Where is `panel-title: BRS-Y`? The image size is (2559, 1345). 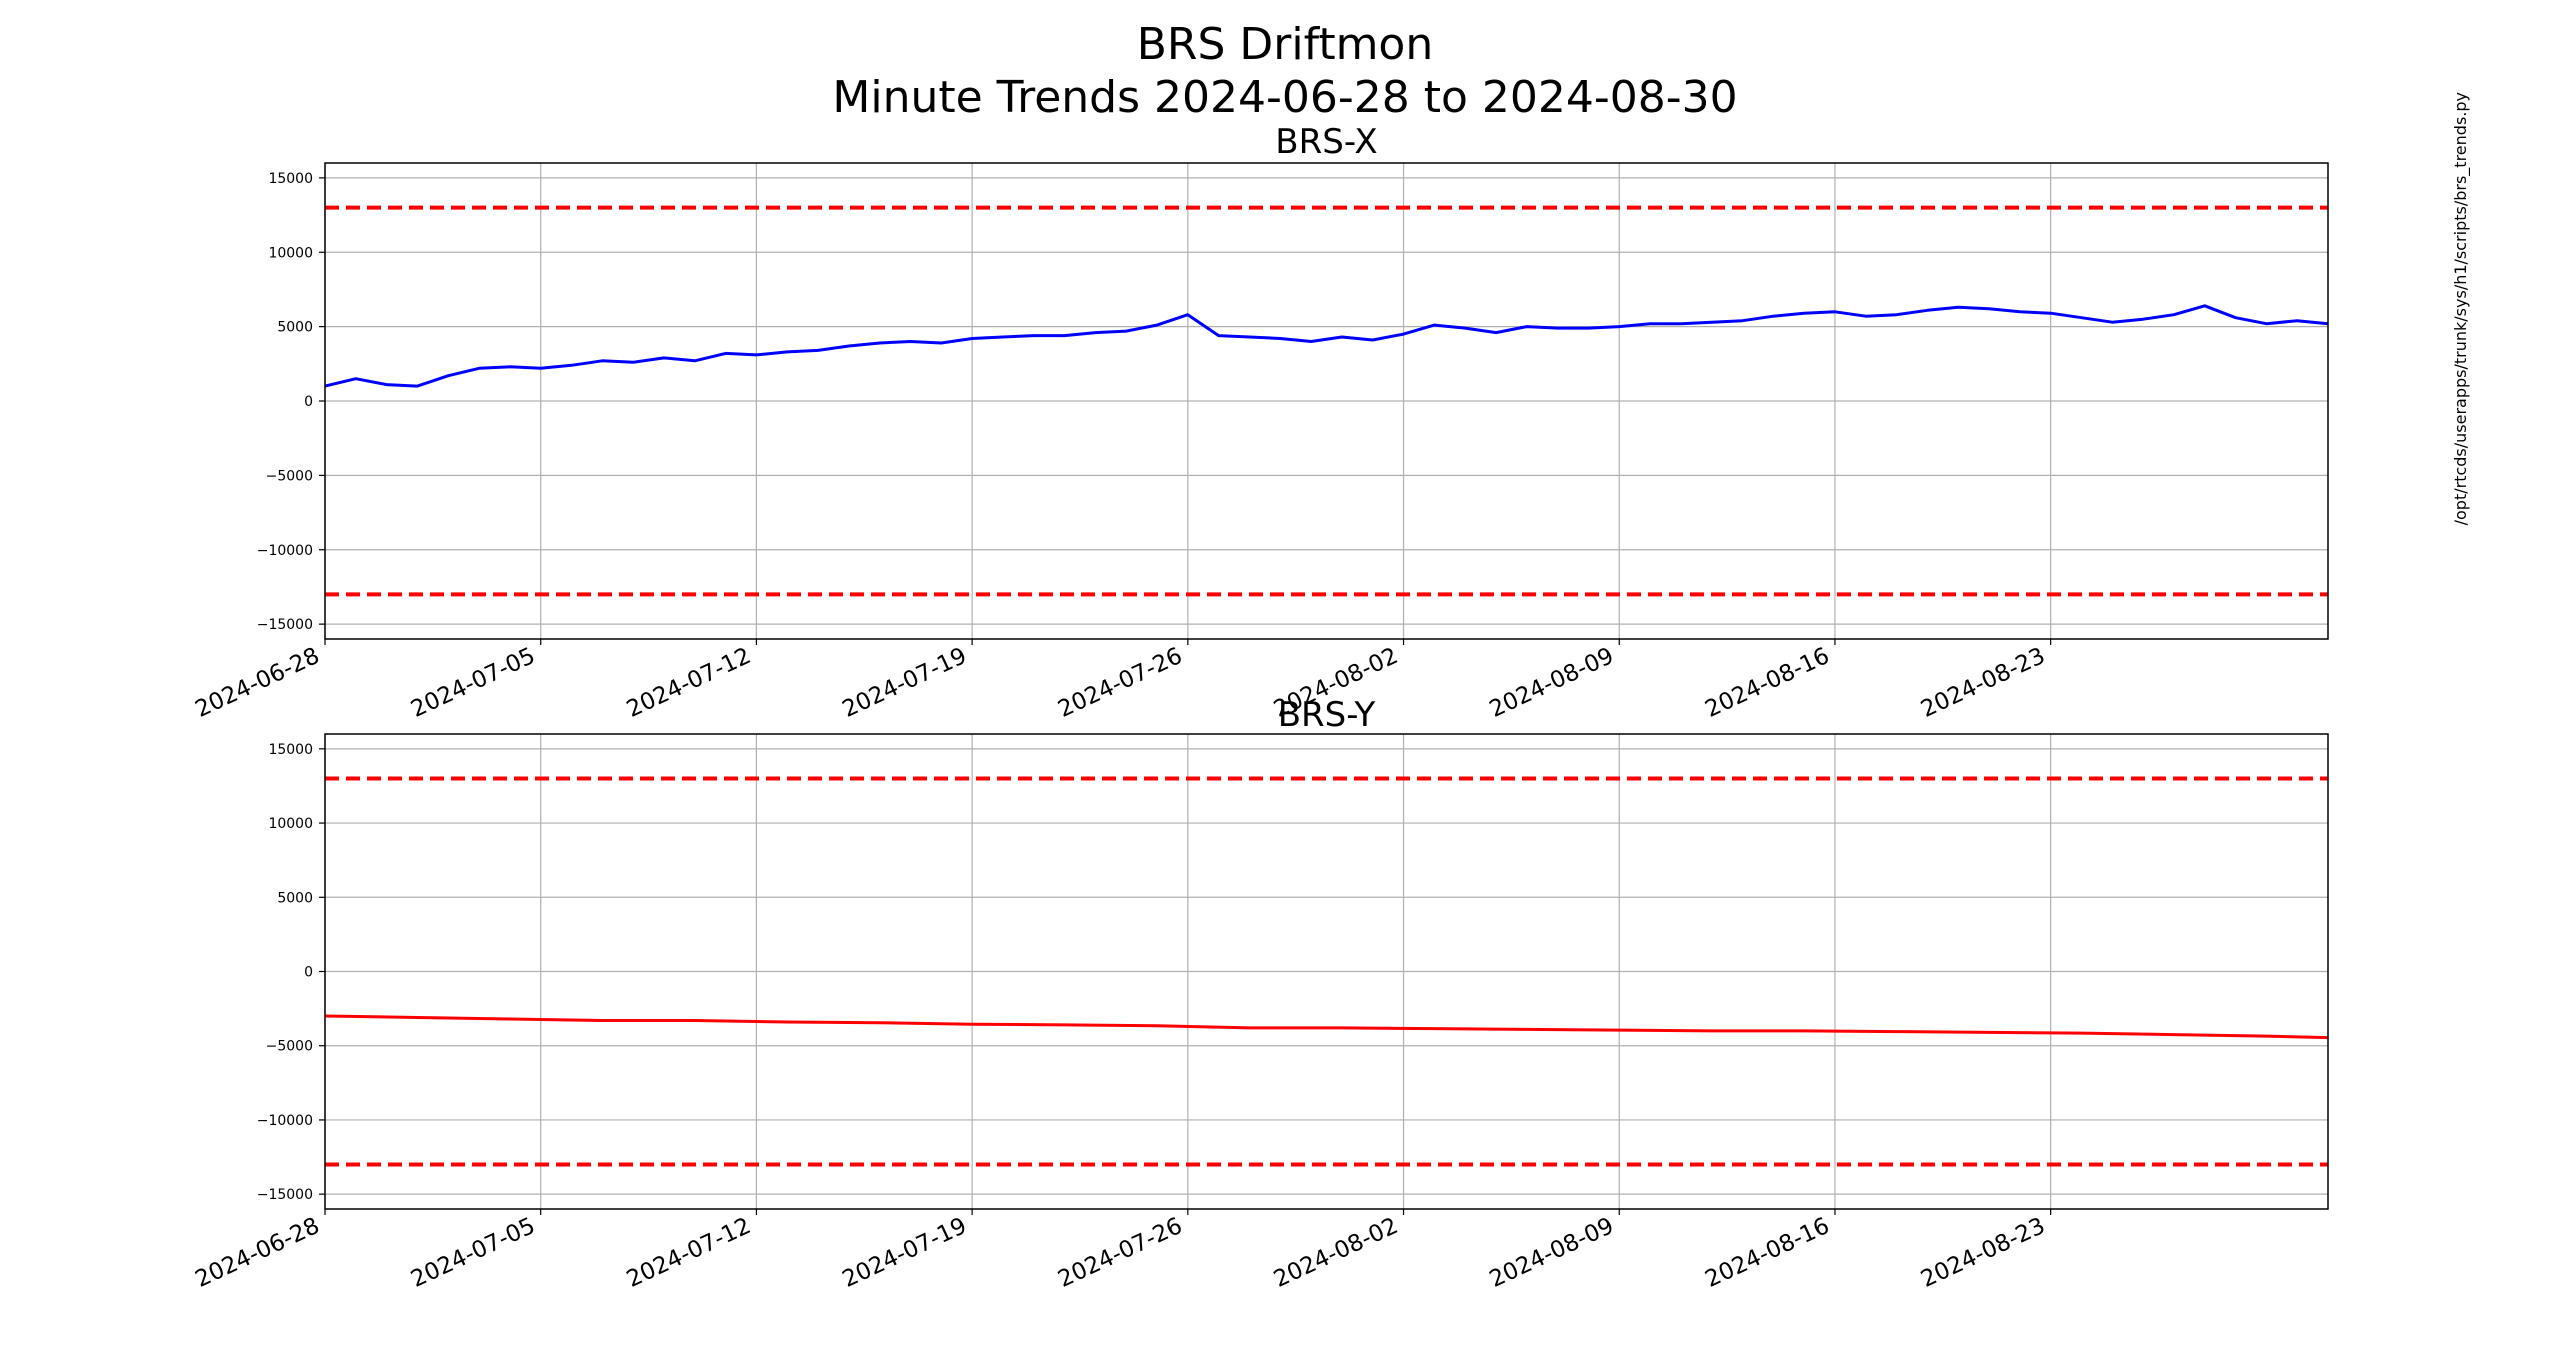 panel-title: BRS-Y is located at coordinates (1327, 715).